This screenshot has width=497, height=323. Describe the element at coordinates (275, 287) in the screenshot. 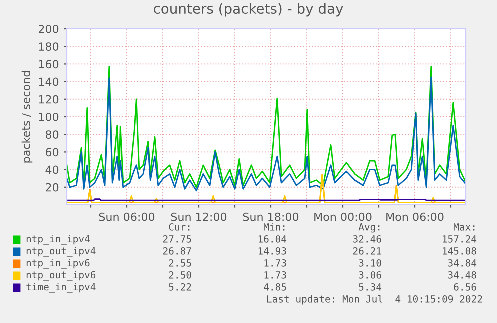

I see `text: 4.85` at that location.